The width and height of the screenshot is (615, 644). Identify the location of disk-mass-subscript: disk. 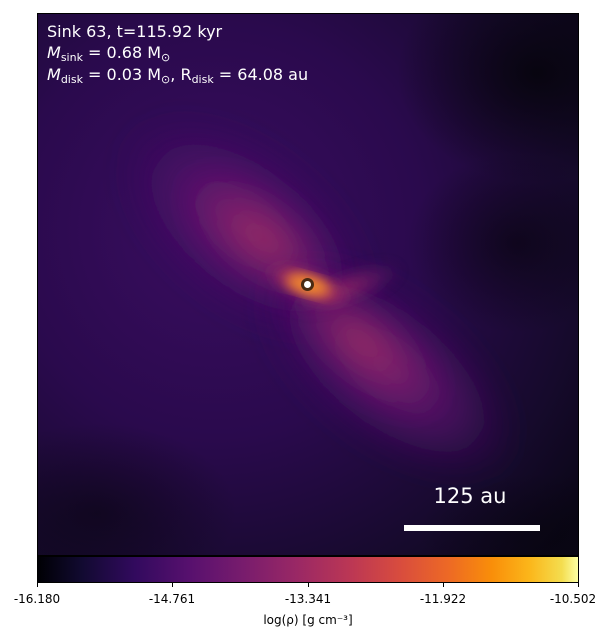
(71, 79).